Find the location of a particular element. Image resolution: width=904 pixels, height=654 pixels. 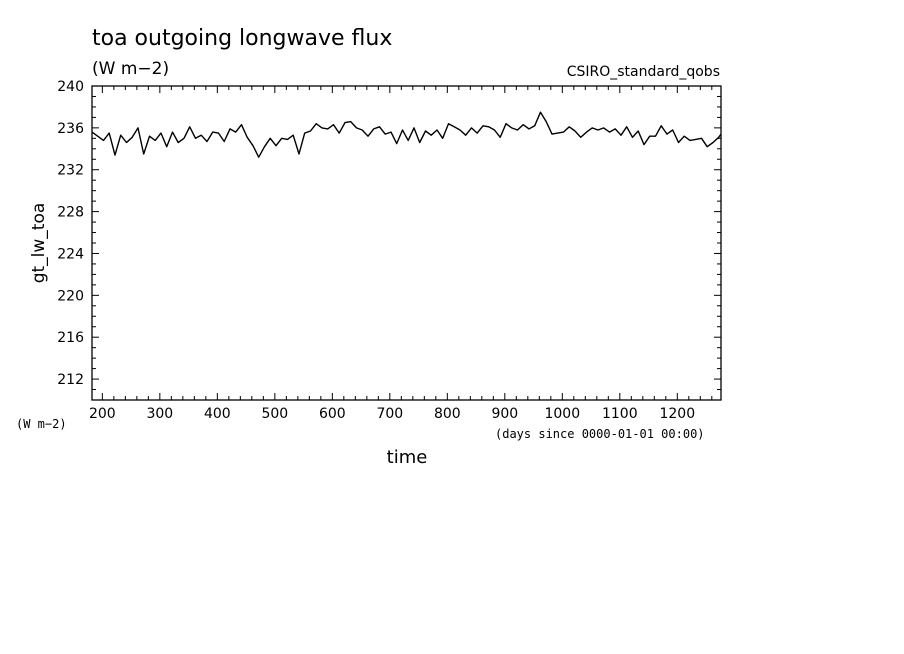

x-axis-units: (days since 0000-01-01 00:00) is located at coordinates (600, 434).